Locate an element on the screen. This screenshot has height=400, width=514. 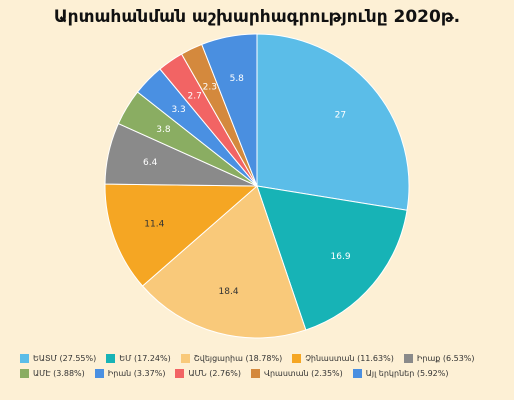
legend-item: Իրաք (6.53%) is located at coordinates (439, 358).